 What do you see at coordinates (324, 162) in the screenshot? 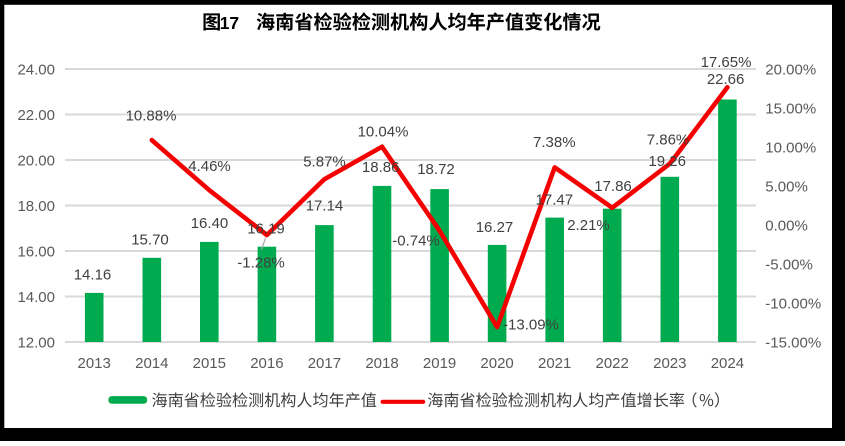
I see `svg-text: 5.87%` at bounding box center [324, 162].